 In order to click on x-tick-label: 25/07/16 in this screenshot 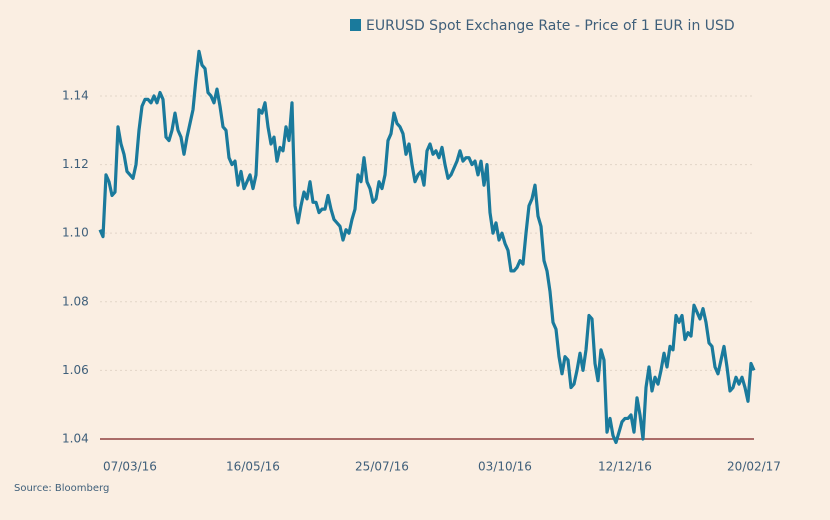, I will do `click(382, 467)`.